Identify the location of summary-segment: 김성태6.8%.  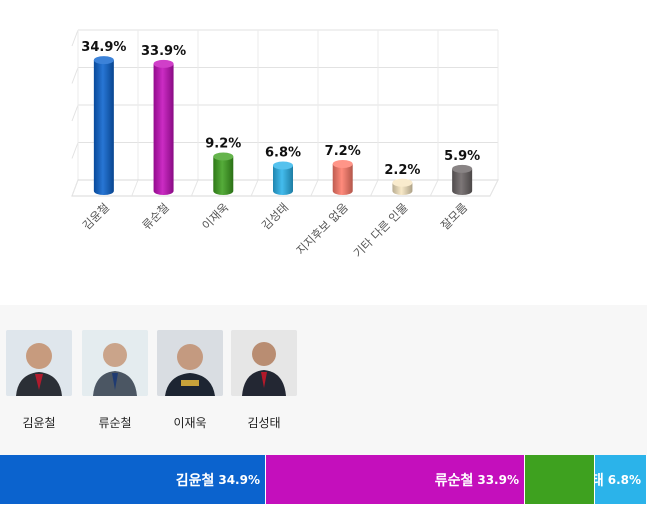
(621, 479).